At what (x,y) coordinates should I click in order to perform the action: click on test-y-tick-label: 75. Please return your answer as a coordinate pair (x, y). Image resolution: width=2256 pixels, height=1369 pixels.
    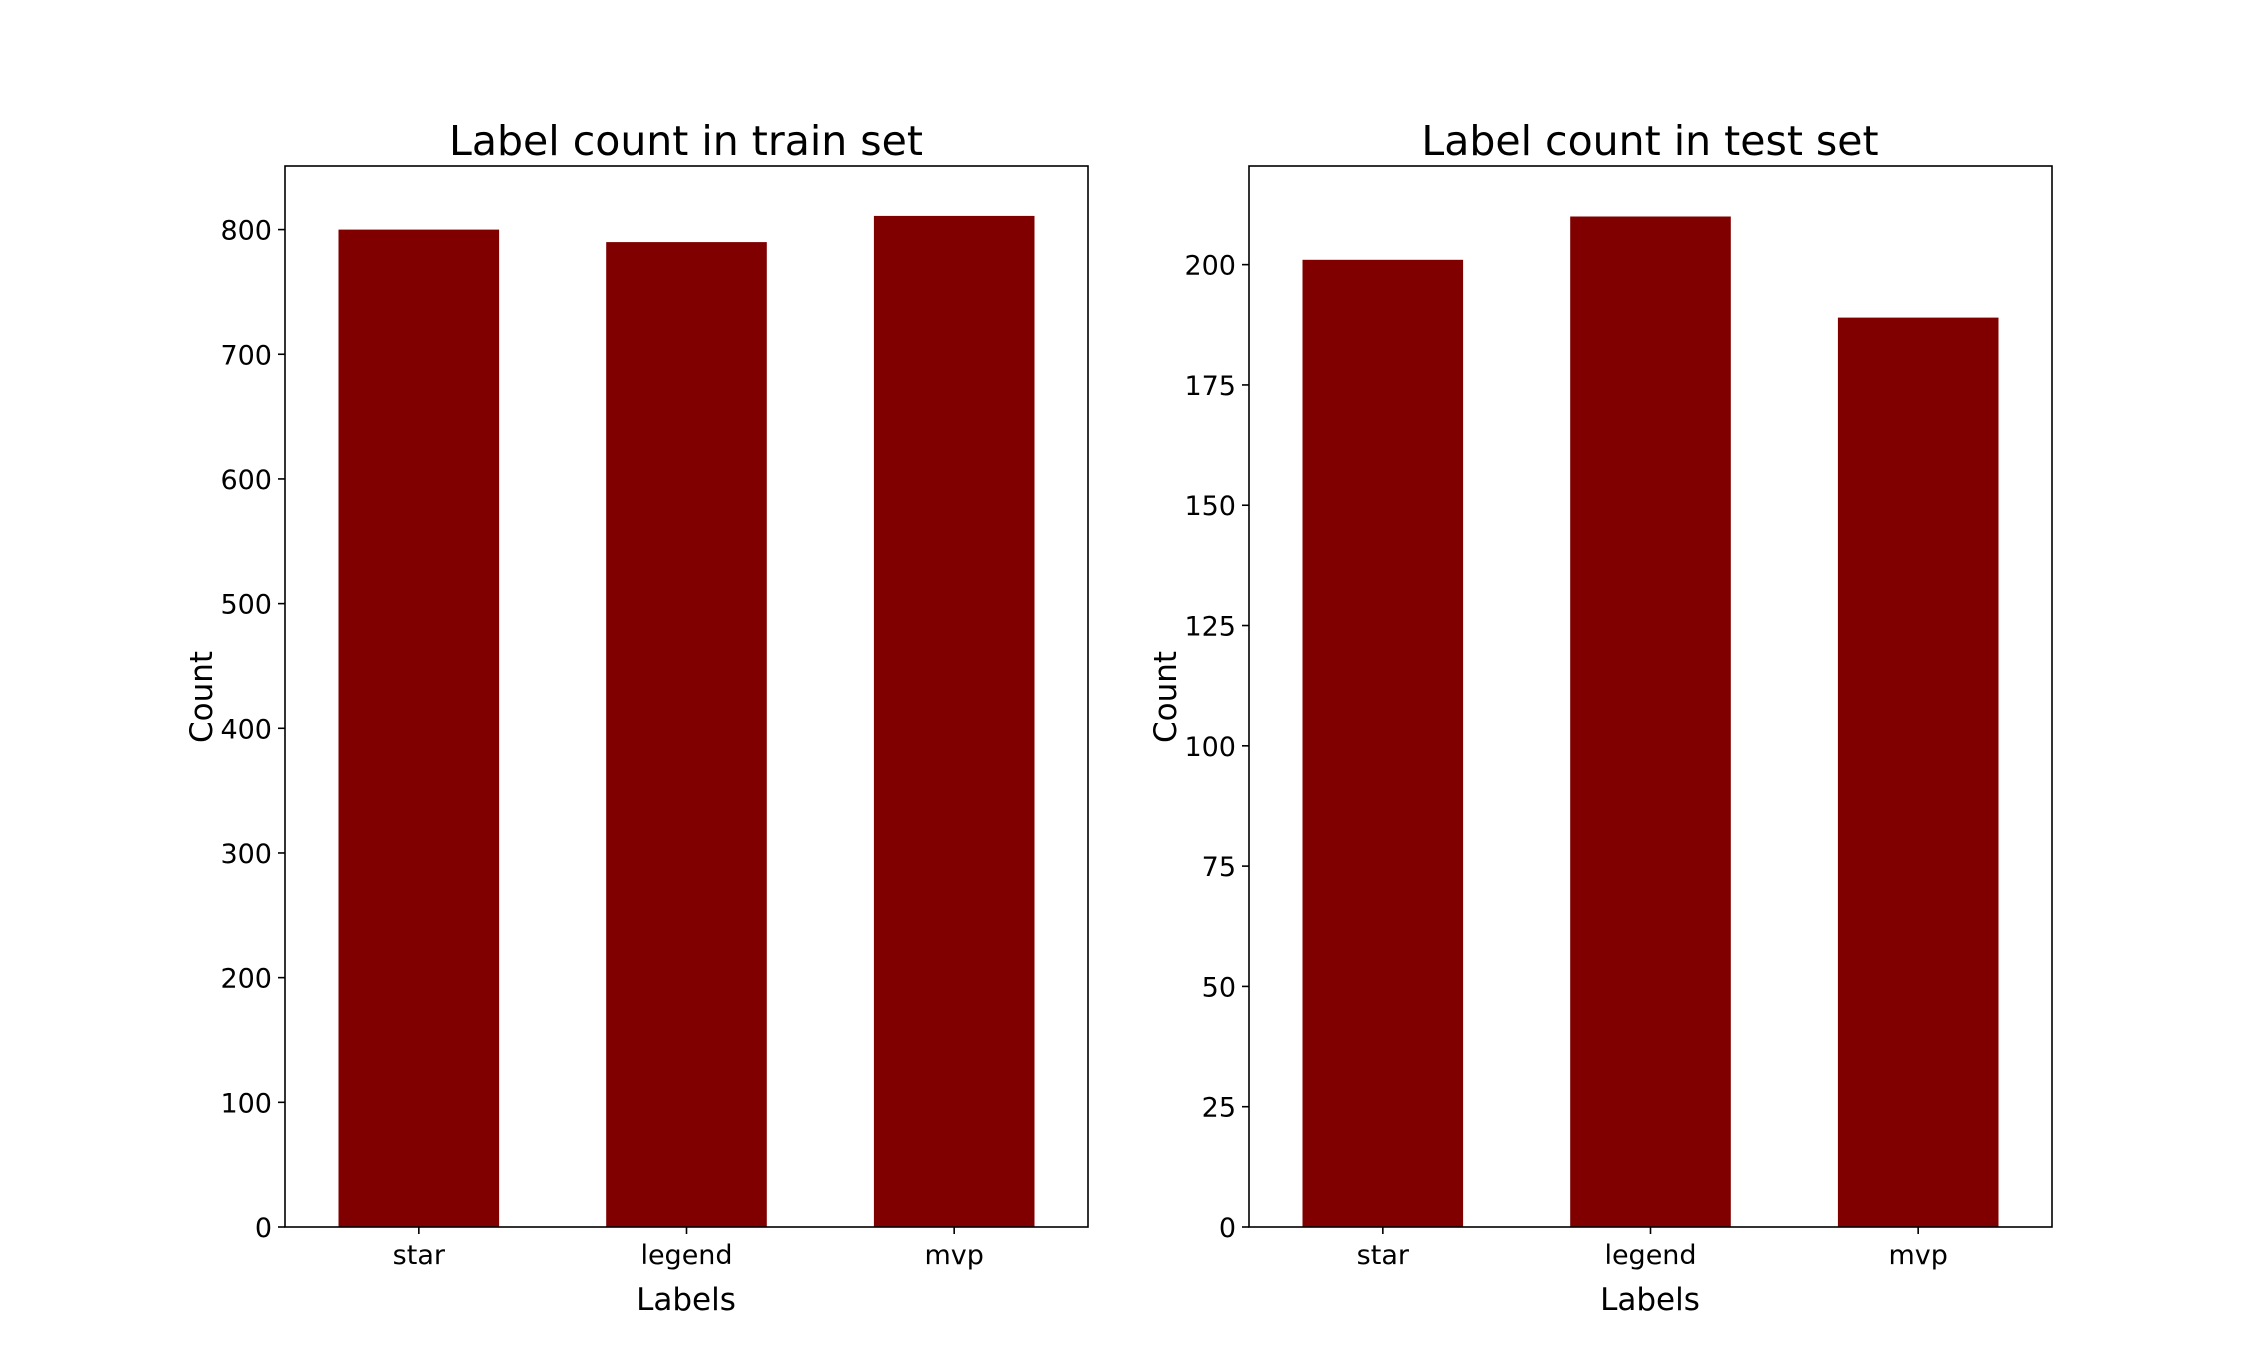
    Looking at the image, I should click on (1219, 867).